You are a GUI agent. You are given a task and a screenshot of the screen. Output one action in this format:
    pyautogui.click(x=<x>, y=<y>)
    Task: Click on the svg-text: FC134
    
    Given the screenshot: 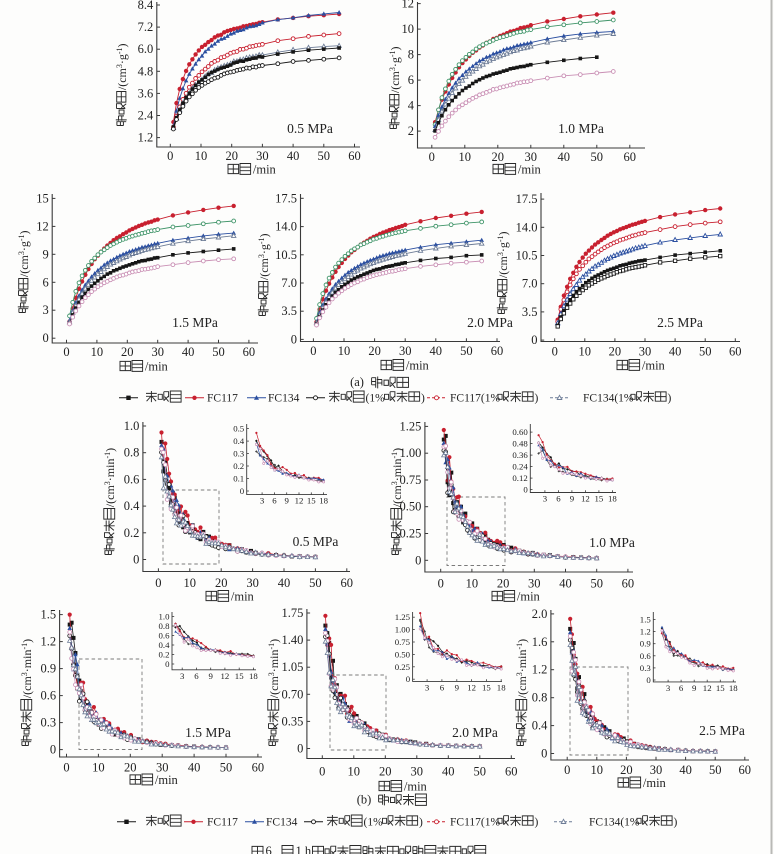 What is the action you would take?
    pyautogui.click(x=282, y=823)
    